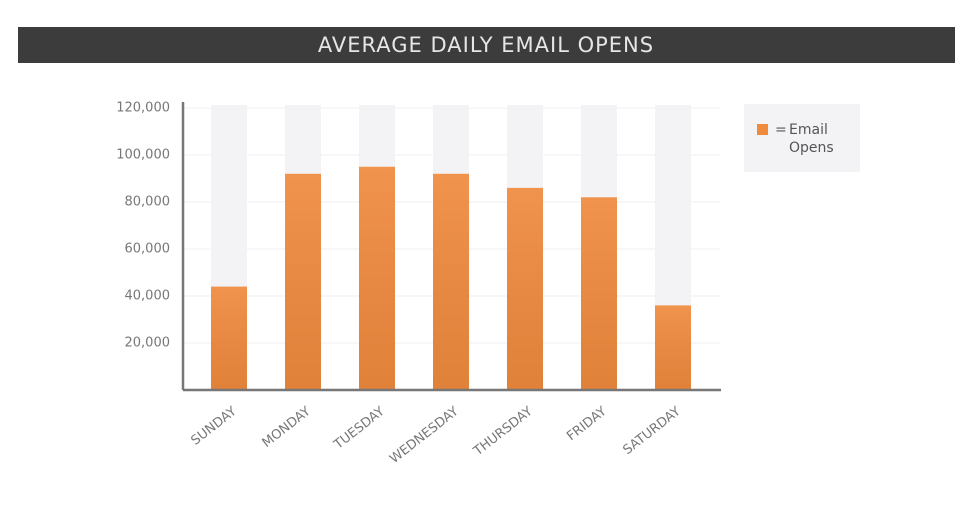  I want to click on y-tick-label: 60,000, so click(148, 249).